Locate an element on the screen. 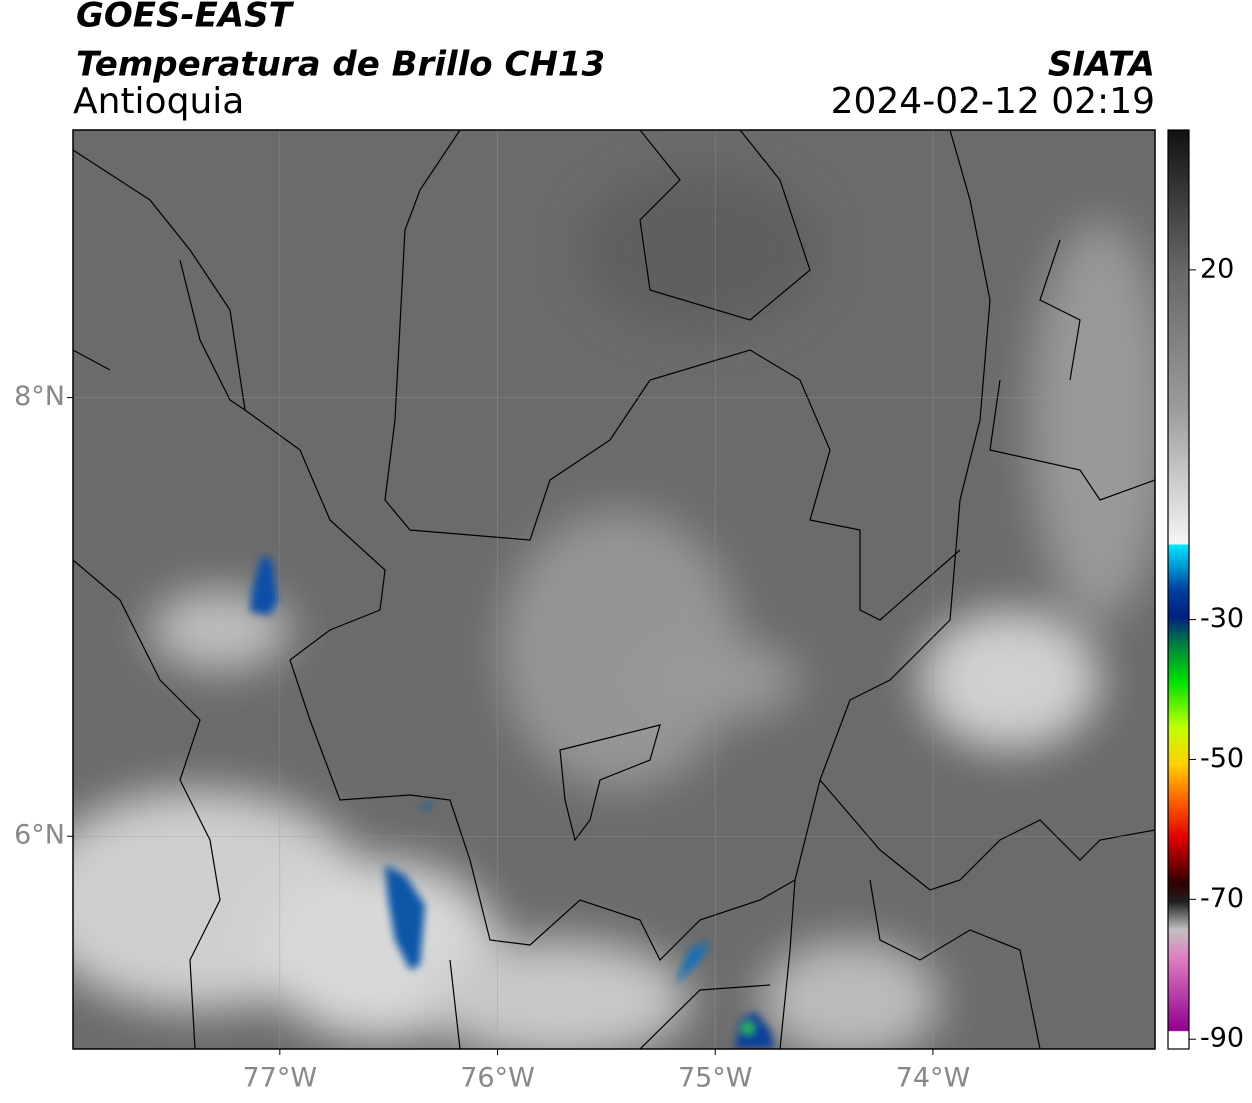 Image resolution: width=1252 pixels, height=1103 pixels. colorbar-tick-label: -90 is located at coordinates (1222, 1038).